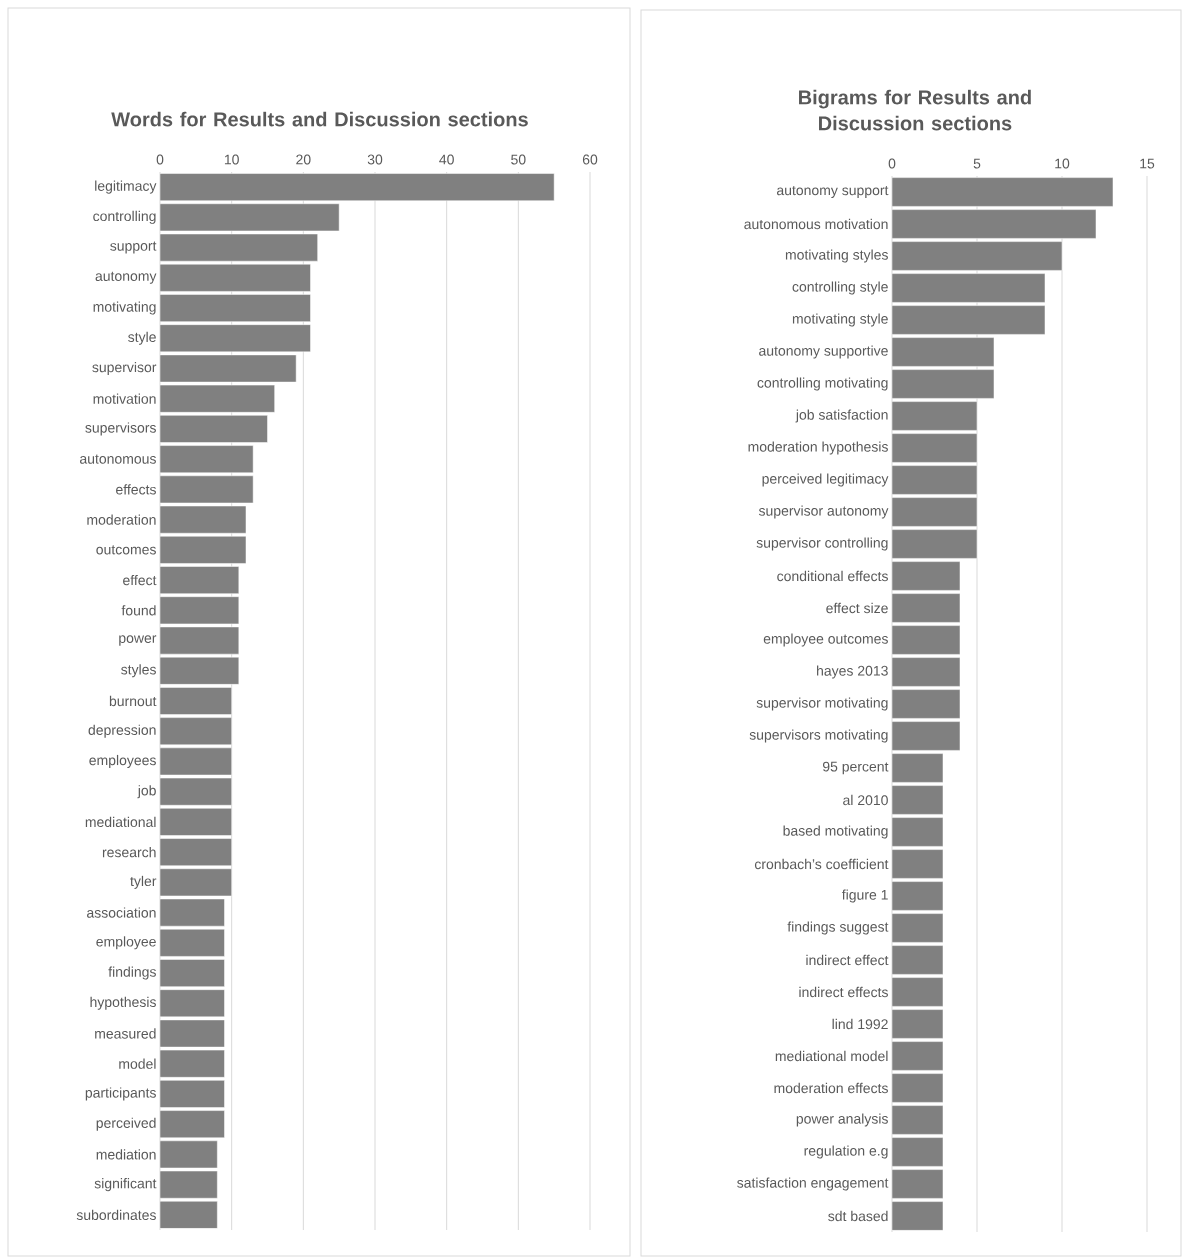 This screenshot has height=1258, width=1183. What do you see at coordinates (138, 671) in the screenshot?
I see `y-tick-label: styles` at bounding box center [138, 671].